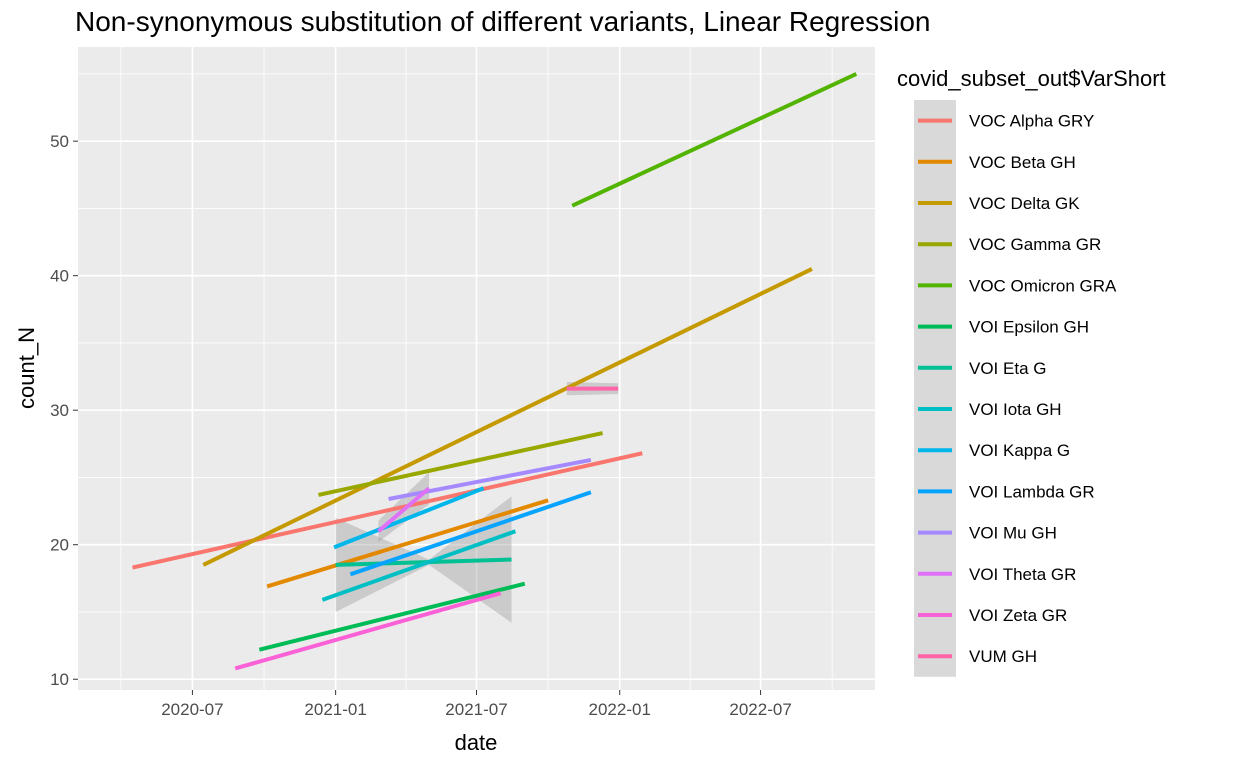 The image size is (1248, 762). Describe the element at coordinates (1003, 656) in the screenshot. I see `legend-label: VUM GH` at that location.